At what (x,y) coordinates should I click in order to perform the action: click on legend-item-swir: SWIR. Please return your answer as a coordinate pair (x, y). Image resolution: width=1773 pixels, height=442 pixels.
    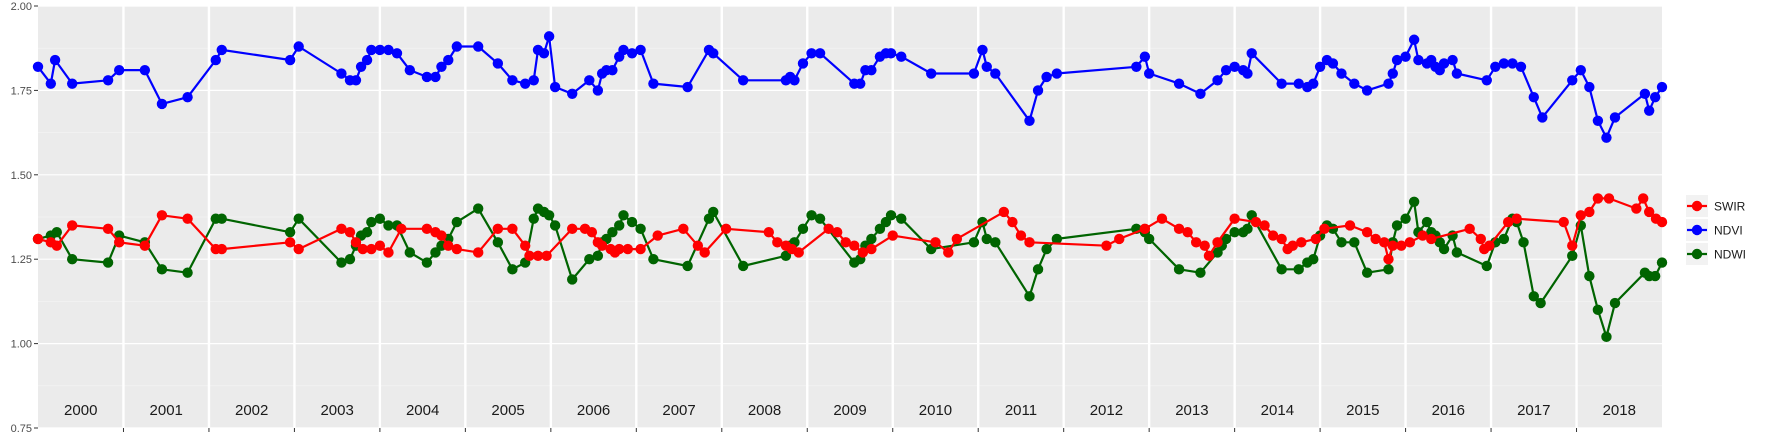
    Looking at the image, I should click on (1716, 206).